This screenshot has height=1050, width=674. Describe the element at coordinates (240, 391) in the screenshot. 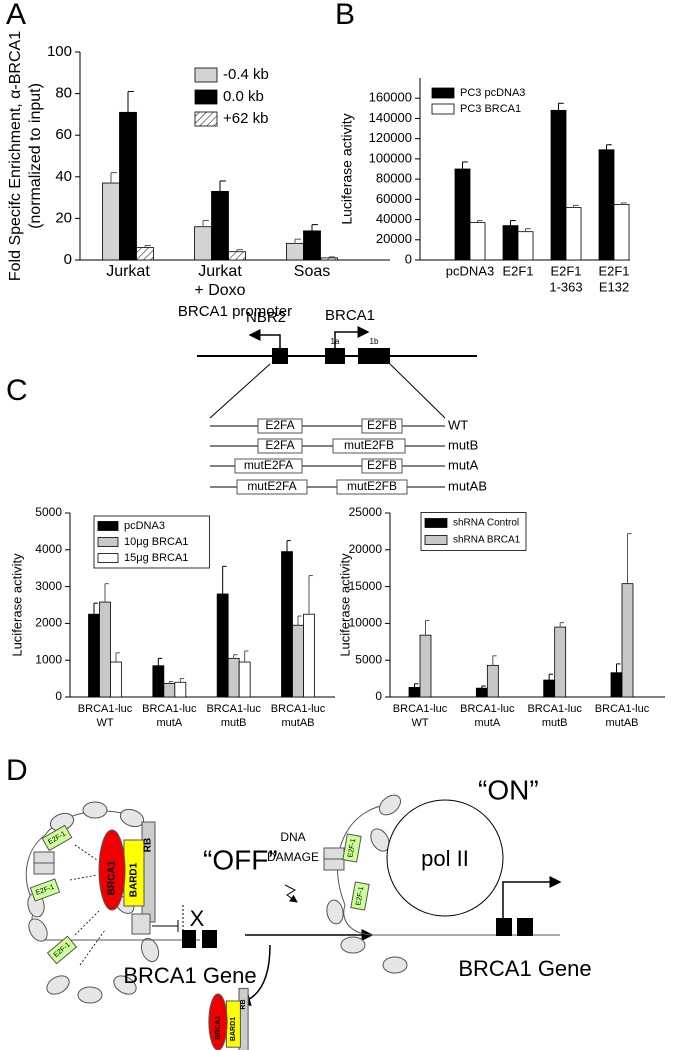

I see `zoom-line` at that location.